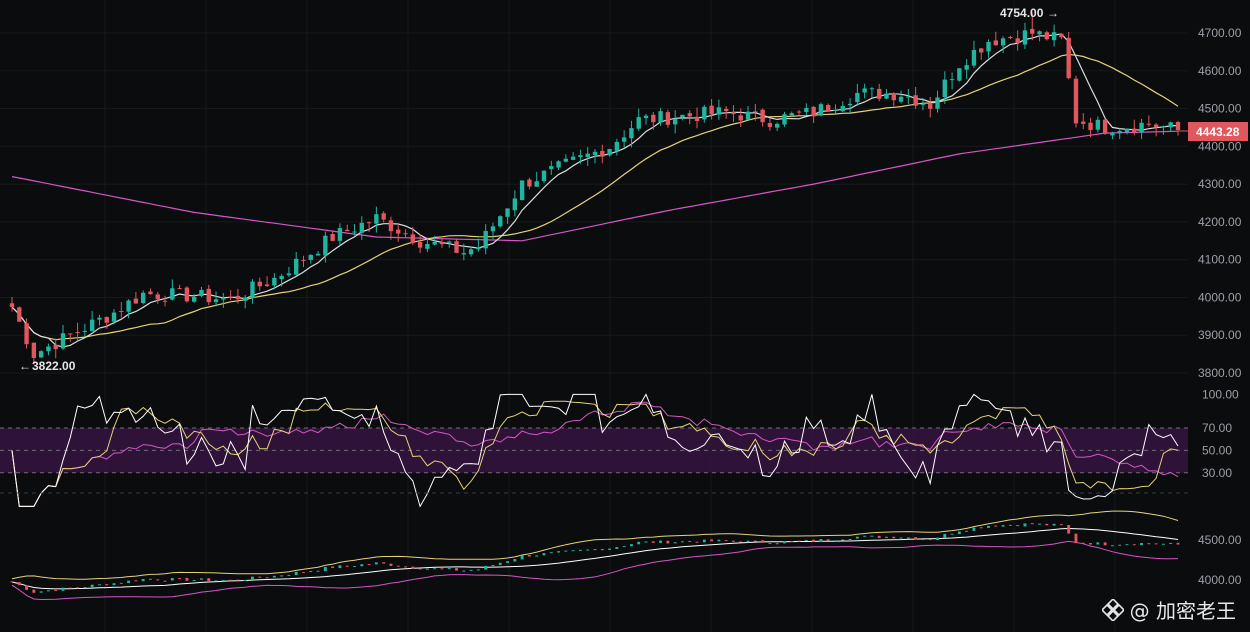 The image size is (1250, 632). I want to click on price-tick-label: 4100.00, so click(1220, 260).